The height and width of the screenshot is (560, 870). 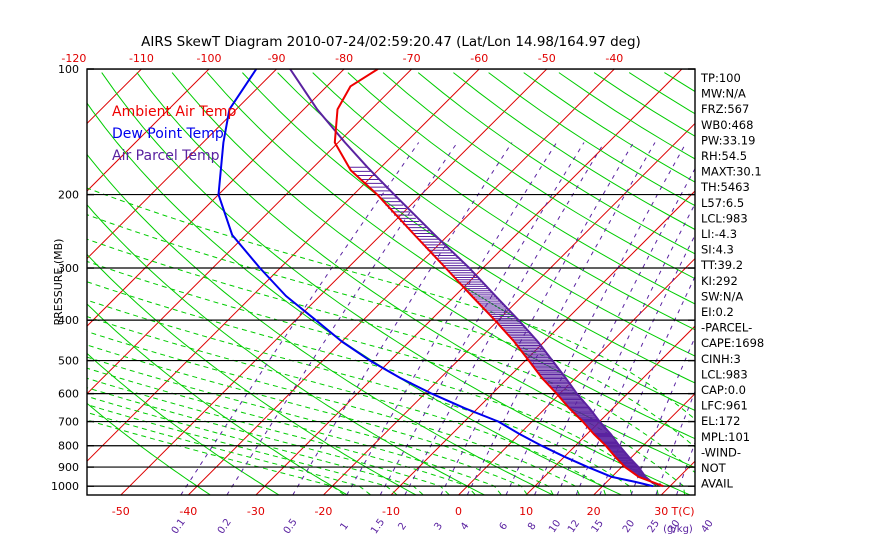 I want to click on x-axis-label-temp: T(C), so click(x=683, y=511).